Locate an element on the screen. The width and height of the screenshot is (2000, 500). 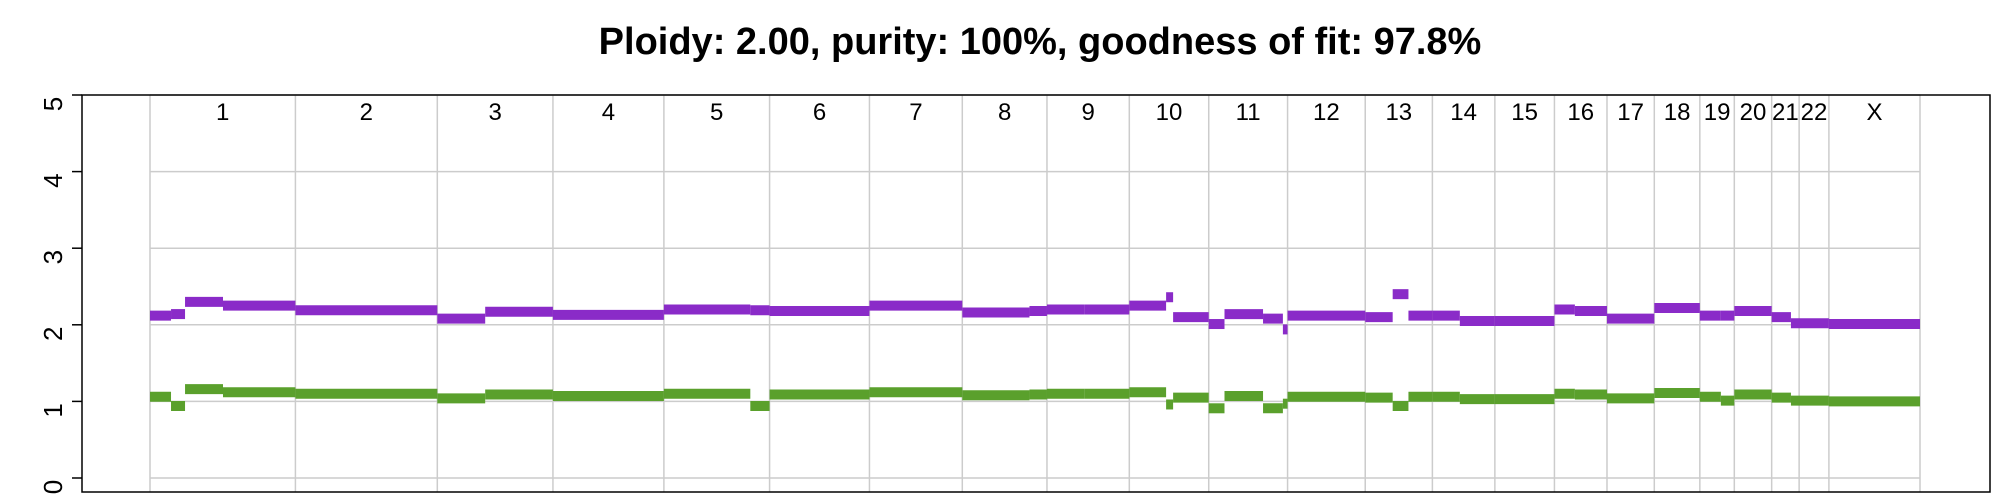
chromosome-label: 6 is located at coordinates (819, 112).